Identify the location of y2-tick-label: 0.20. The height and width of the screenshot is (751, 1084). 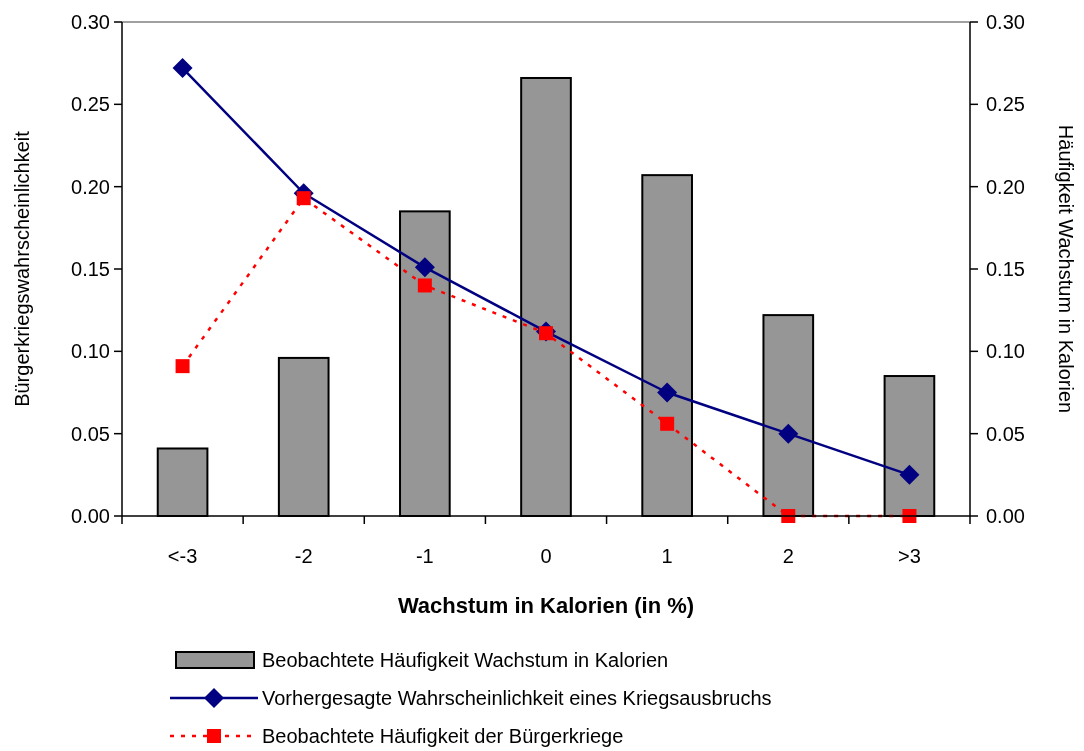
(1005, 186).